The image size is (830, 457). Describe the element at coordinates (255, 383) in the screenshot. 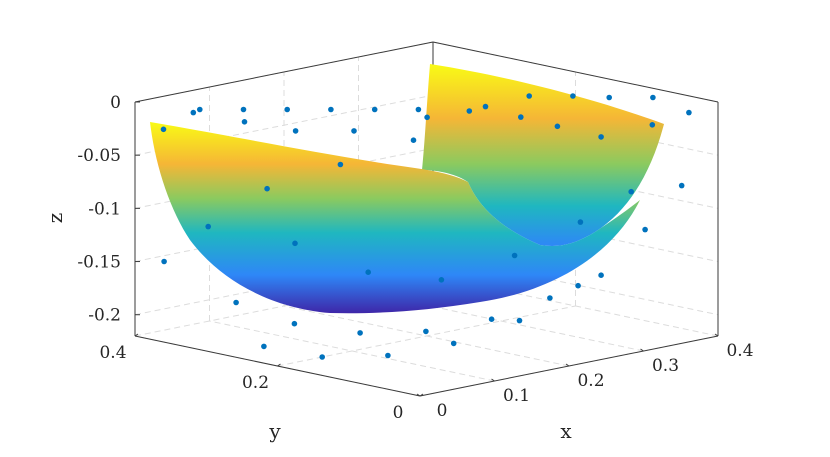

I see `y-tick-label: 0.2` at that location.